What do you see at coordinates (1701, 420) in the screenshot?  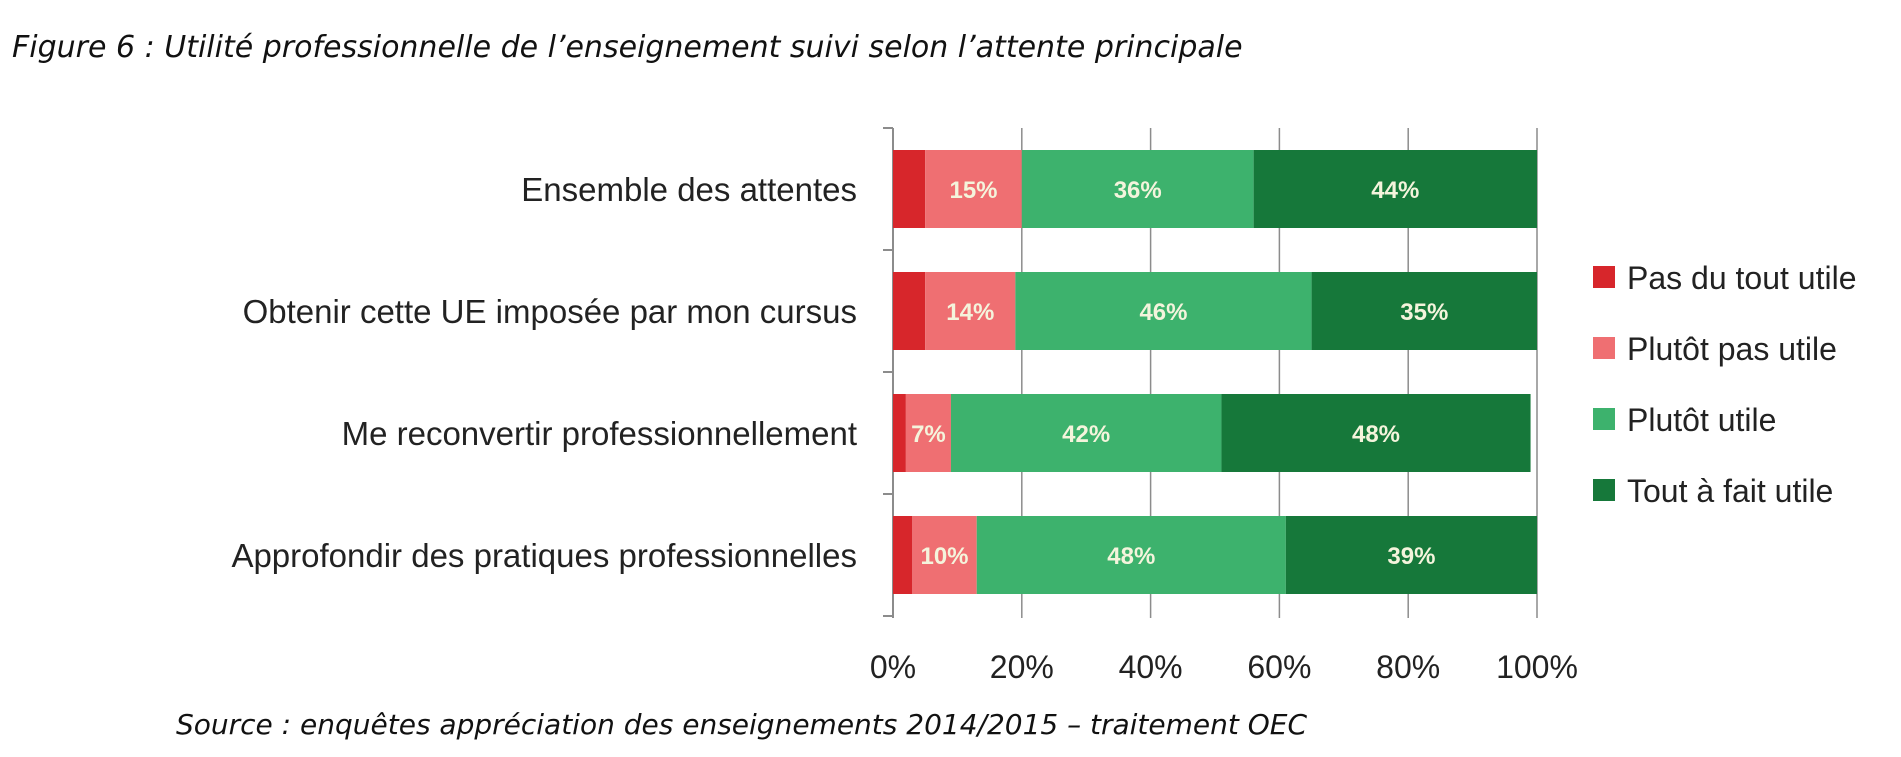 I see `legend-label: Plutôt utile` at bounding box center [1701, 420].